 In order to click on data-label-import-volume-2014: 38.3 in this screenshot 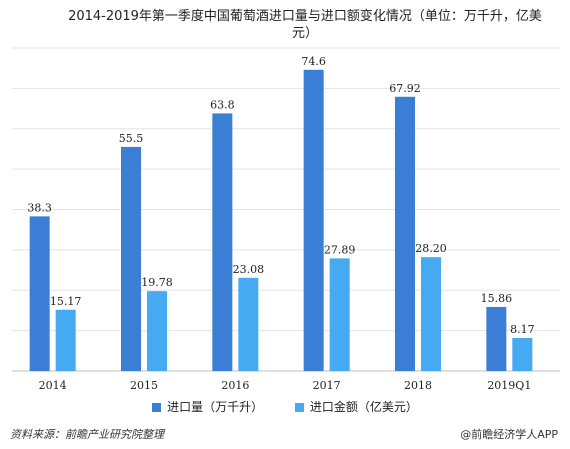, I will do `click(39, 207)`.